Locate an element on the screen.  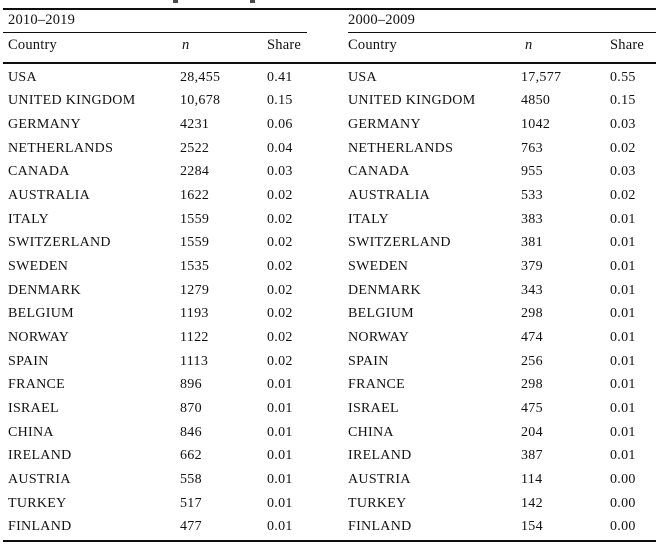
cell-n: 1193 is located at coordinates (194, 314).